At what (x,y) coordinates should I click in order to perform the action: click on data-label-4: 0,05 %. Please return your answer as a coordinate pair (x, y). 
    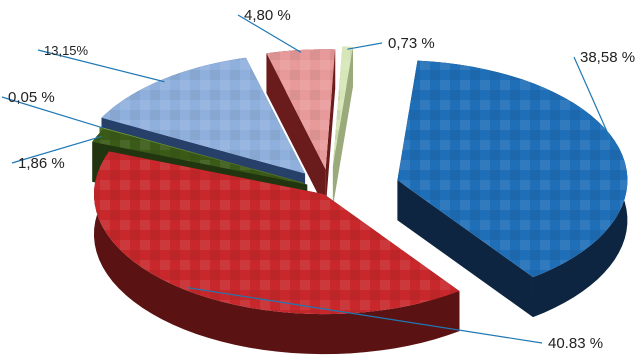
    Looking at the image, I should click on (31, 97).